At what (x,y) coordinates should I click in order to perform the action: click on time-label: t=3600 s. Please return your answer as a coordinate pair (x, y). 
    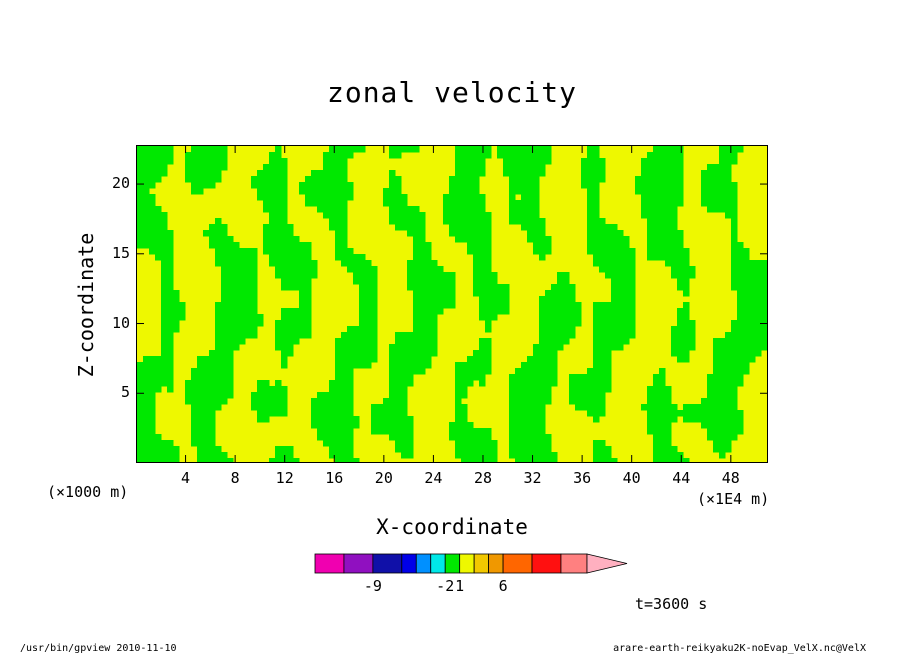
    Looking at the image, I should click on (671, 604).